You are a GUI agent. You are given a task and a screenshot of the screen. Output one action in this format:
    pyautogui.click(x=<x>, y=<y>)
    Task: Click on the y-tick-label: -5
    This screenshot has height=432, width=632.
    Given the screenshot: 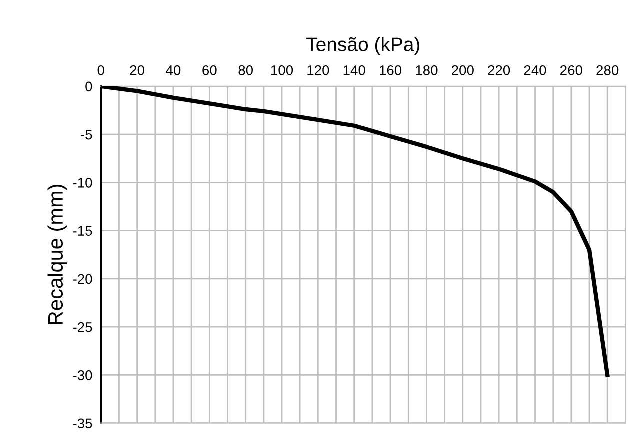 What is the action you would take?
    pyautogui.click(x=86, y=135)
    